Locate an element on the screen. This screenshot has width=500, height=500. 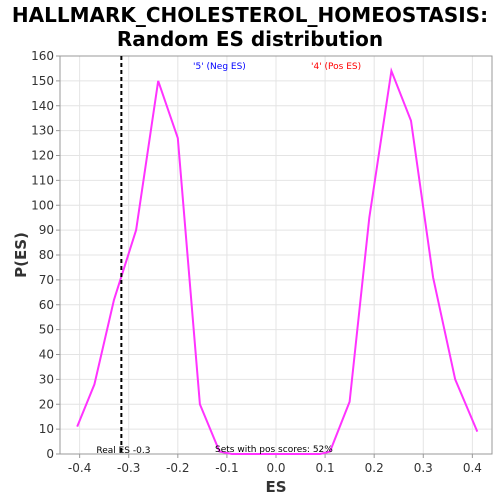
x-tick-label: -0.1 is located at coordinates (226, 468).